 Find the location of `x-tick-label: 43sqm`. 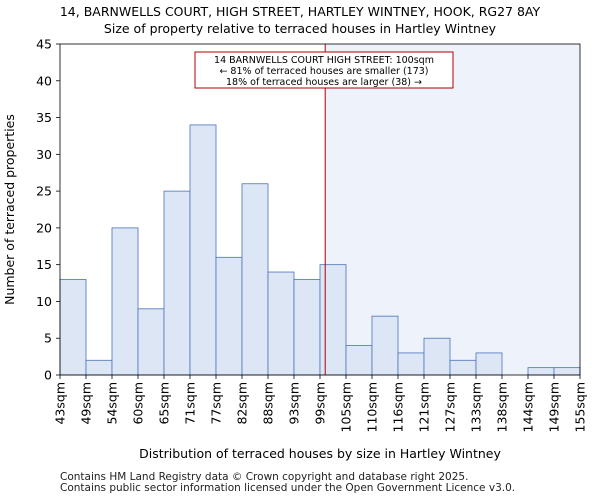

x-tick-label: 43sqm is located at coordinates (60, 403).